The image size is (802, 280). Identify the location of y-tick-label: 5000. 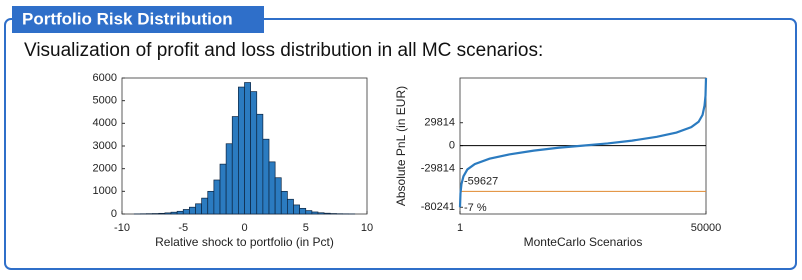
(105, 101).